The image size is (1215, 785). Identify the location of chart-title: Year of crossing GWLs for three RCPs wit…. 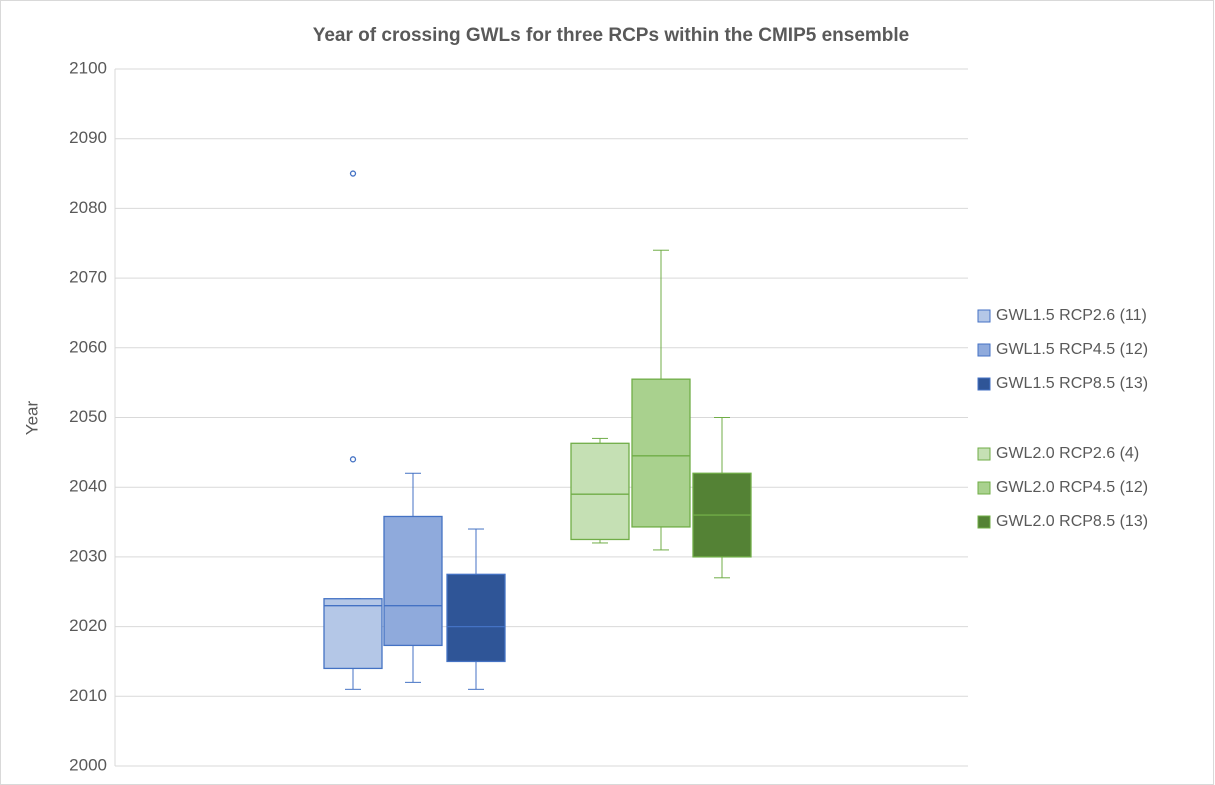
(611, 35).